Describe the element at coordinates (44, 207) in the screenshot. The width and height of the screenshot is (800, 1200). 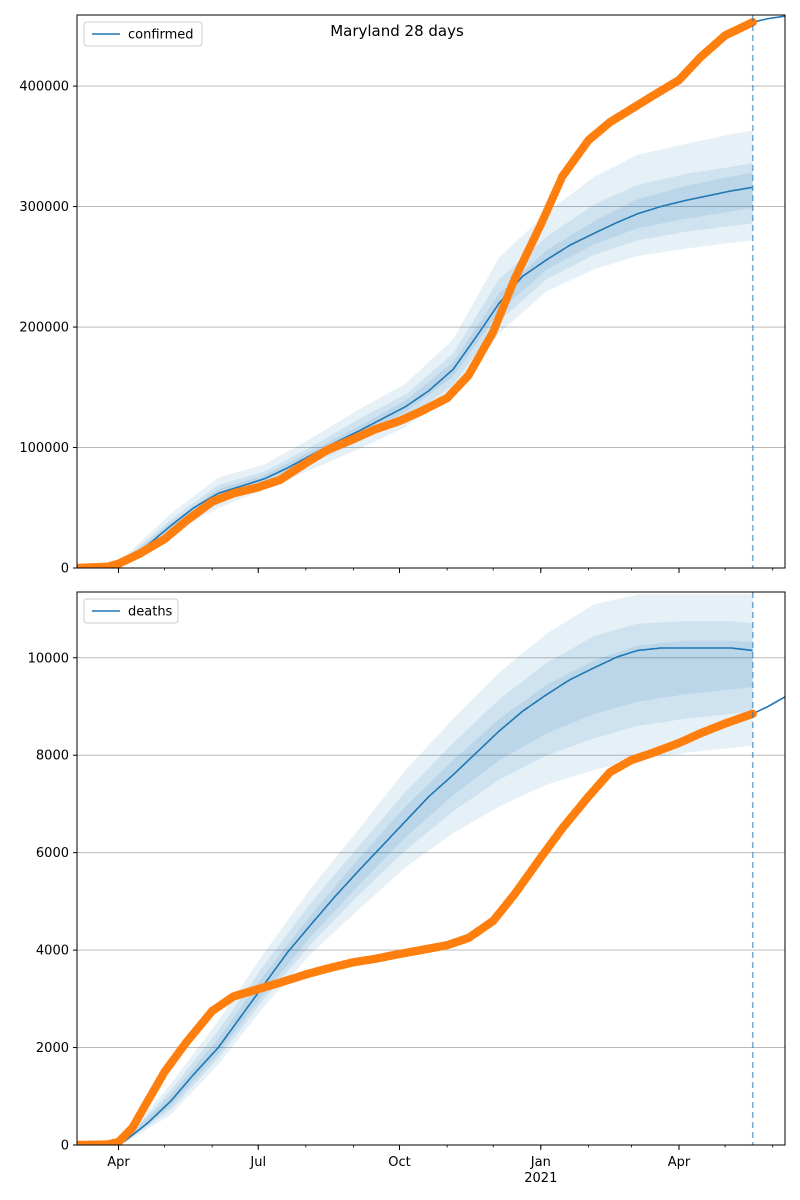
I see `y-tick-label: 300000` at that location.